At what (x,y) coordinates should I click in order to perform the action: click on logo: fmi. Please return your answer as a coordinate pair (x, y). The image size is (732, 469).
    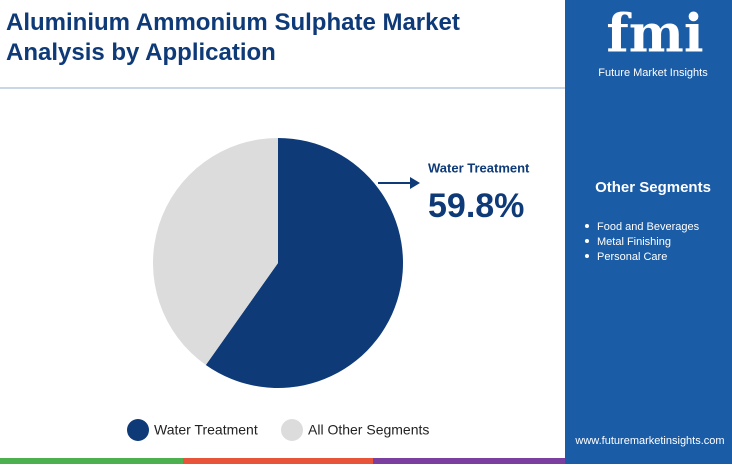
    Looking at the image, I should click on (654, 34).